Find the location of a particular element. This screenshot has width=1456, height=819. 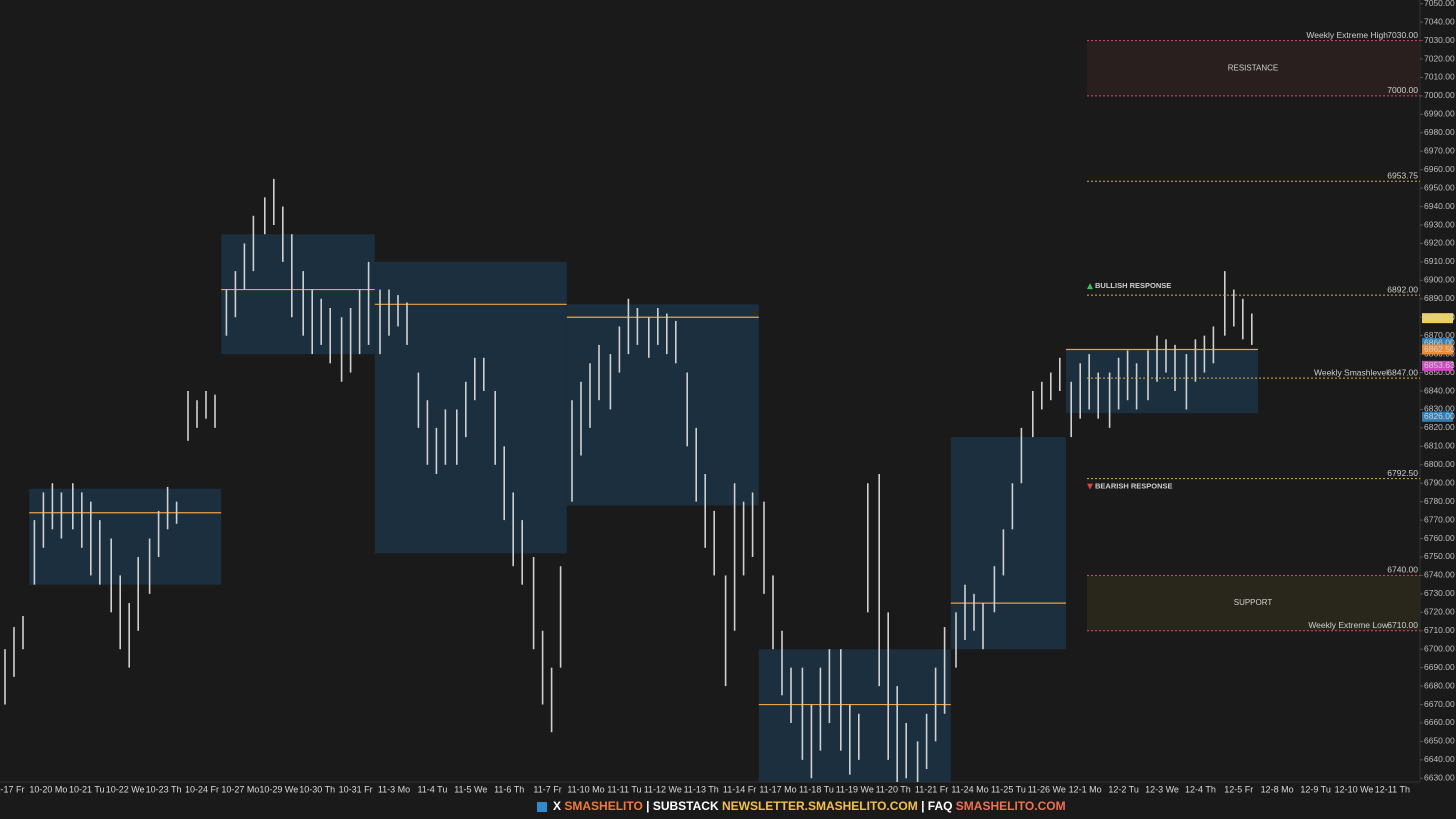

footer-link: NEWSLETTER.SMASHELITO.COM is located at coordinates (820, 806).